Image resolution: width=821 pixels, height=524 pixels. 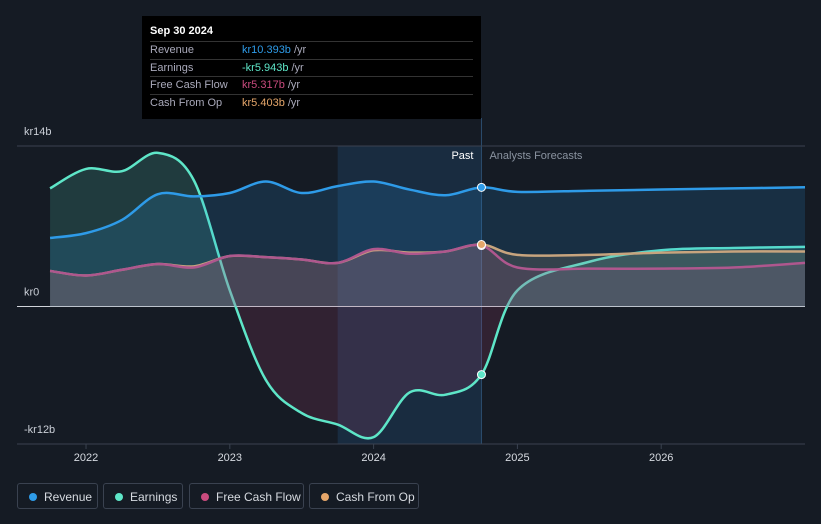 What do you see at coordinates (230, 458) in the screenshot?
I see `x-tick-label: 2023` at bounding box center [230, 458].